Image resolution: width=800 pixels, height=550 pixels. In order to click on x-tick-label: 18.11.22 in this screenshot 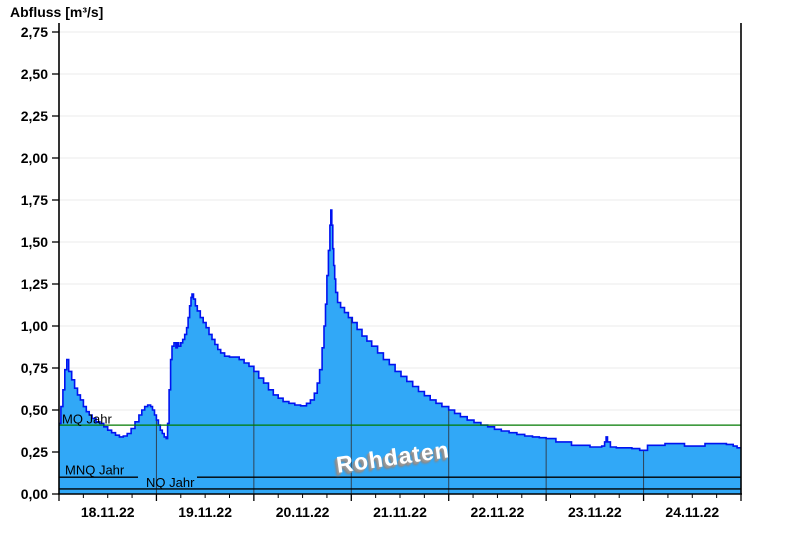, I will do `click(108, 512)`.